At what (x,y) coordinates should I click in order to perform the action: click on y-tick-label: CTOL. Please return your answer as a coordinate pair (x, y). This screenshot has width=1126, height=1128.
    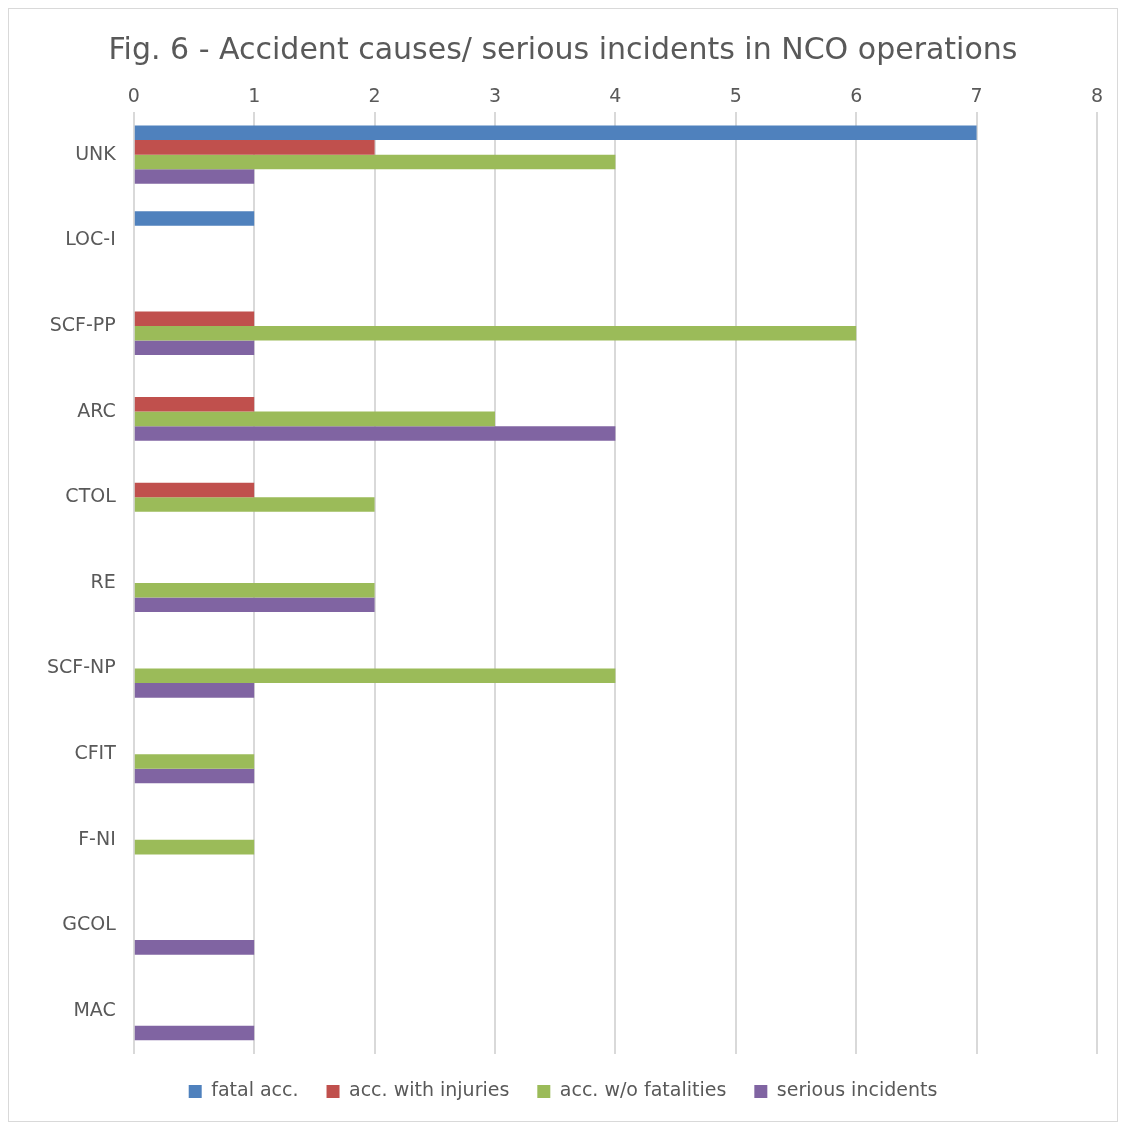
    Looking at the image, I should click on (91, 495).